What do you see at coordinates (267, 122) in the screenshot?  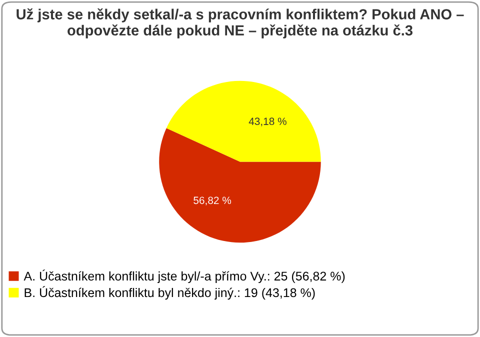 I see `data-label: 43,18 %` at bounding box center [267, 122].